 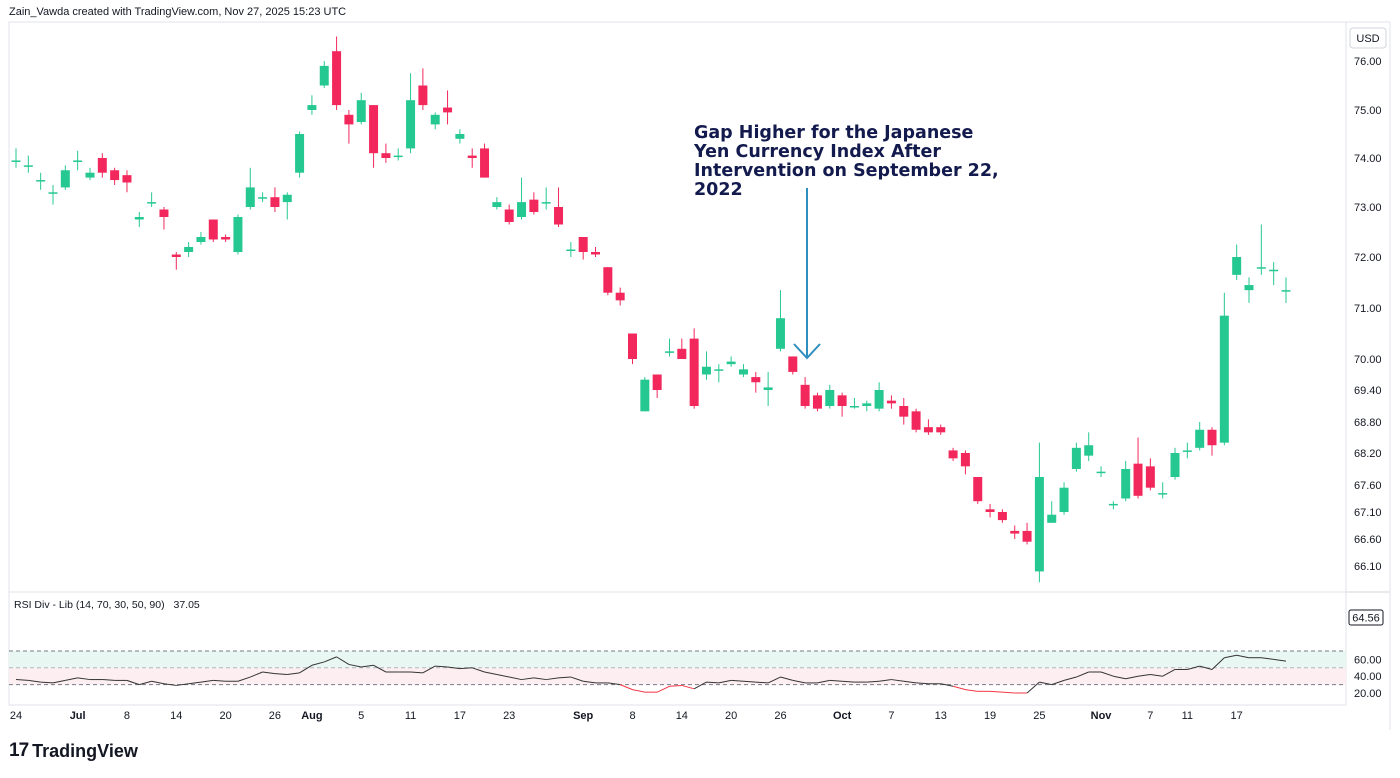 I want to click on rsi-axis: 60.00 40.00 20.00, so click(x=1368, y=677).